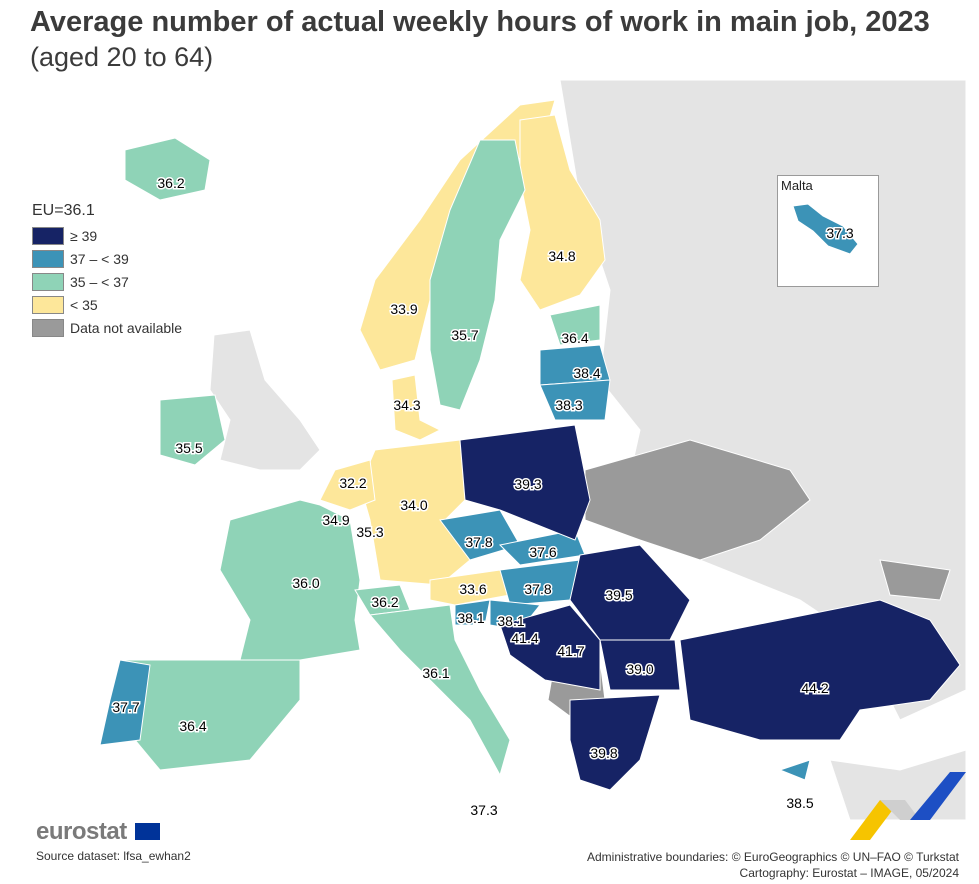 The width and height of the screenshot is (979, 884). Describe the element at coordinates (561, 256) in the screenshot. I see `label-finland: 34.8` at that location.